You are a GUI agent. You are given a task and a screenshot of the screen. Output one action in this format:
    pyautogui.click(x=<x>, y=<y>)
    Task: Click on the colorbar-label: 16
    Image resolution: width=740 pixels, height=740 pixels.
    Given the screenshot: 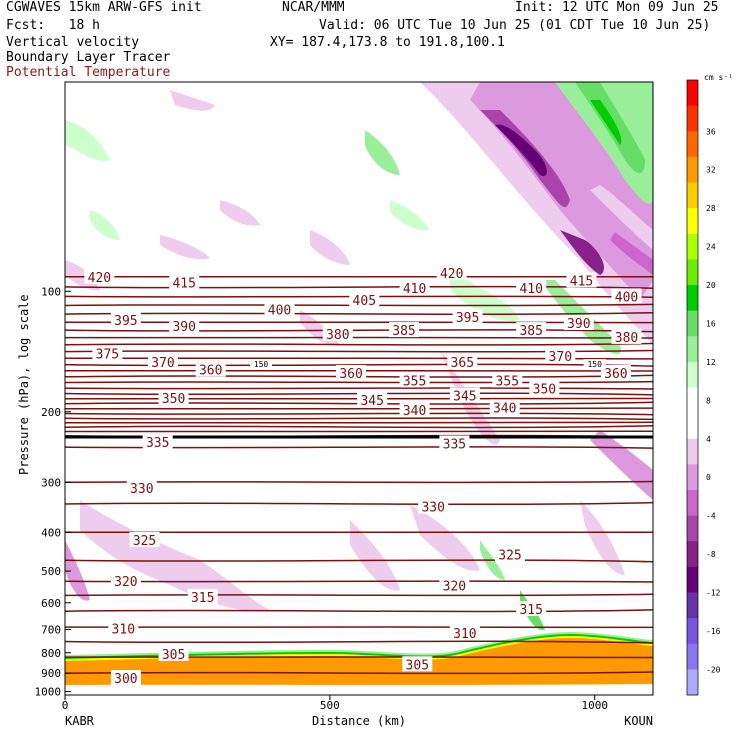 What is the action you would take?
    pyautogui.click(x=711, y=323)
    